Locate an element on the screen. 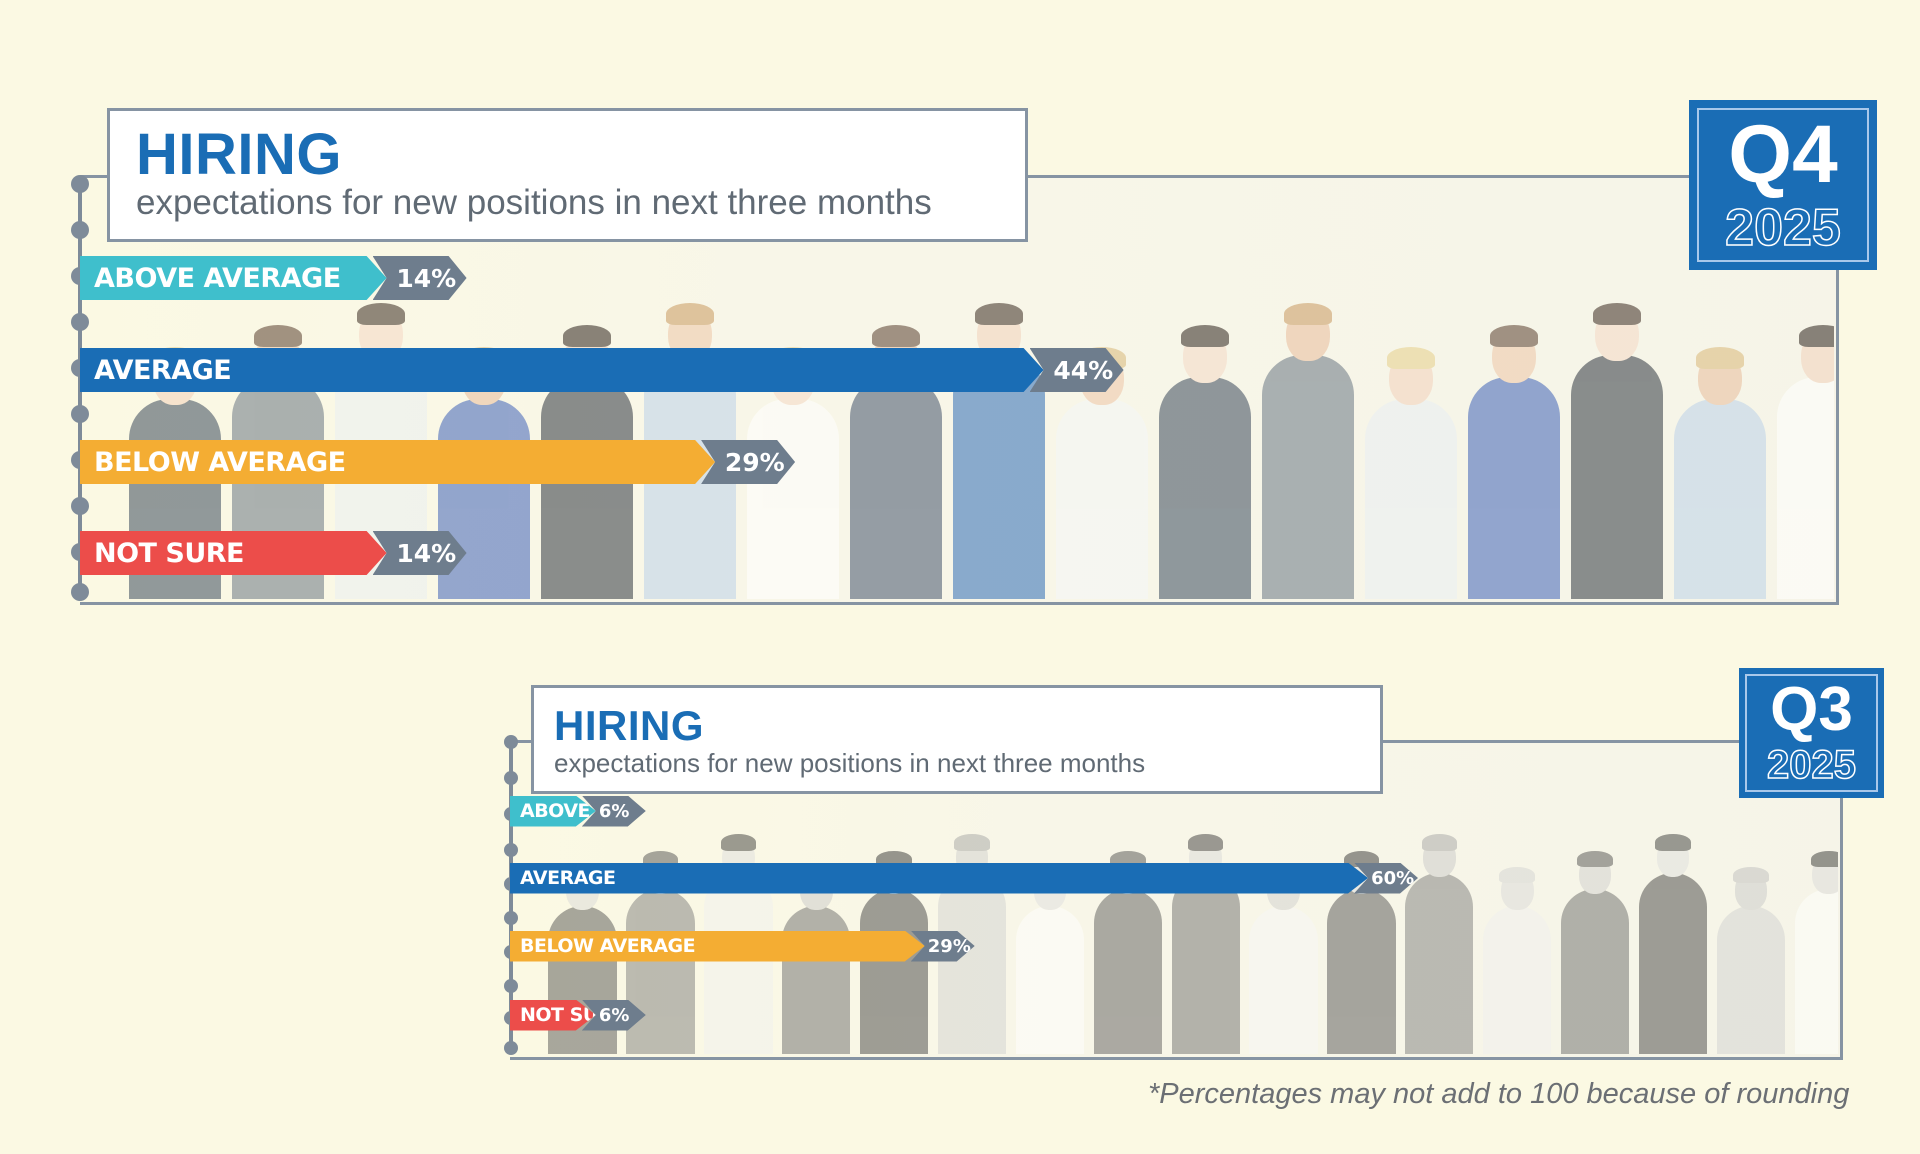 The height and width of the screenshot is (1154, 1920). q4-category-label: AVERAGE is located at coordinates (163, 370).